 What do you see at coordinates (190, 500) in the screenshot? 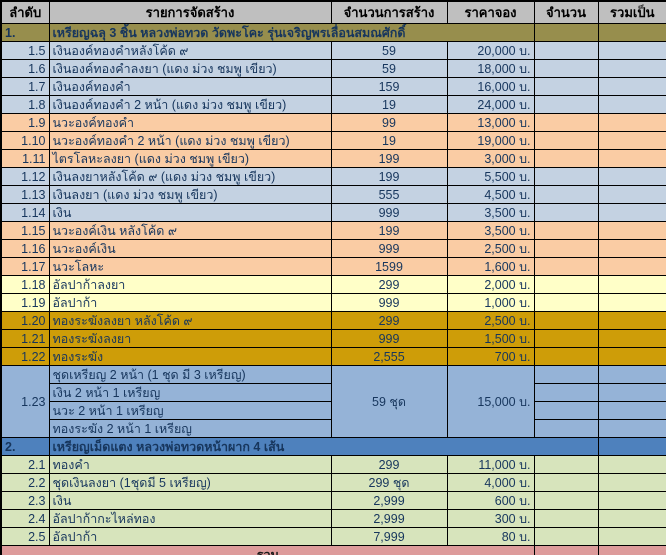
I see `item-label: เงิน` at bounding box center [190, 500].